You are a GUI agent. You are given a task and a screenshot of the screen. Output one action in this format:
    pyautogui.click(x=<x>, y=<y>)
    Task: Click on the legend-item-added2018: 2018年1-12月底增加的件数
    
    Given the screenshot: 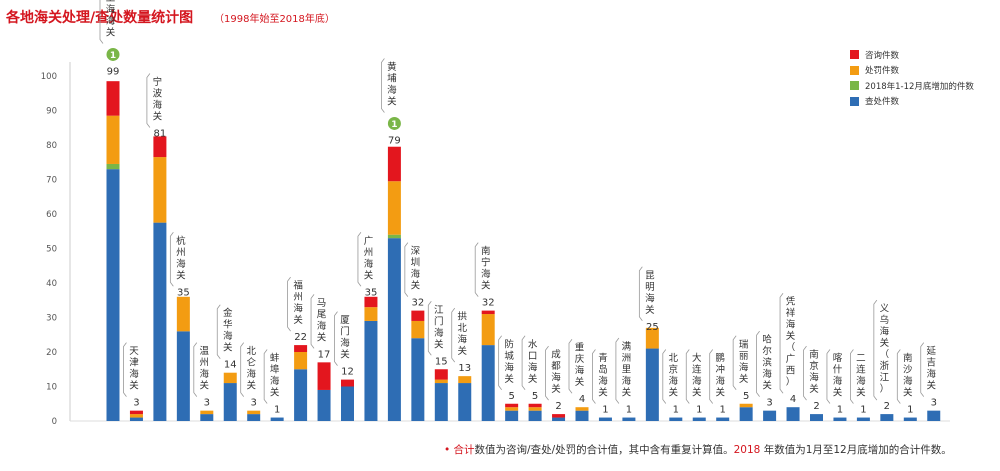 What is the action you would take?
    pyautogui.click(x=912, y=86)
    